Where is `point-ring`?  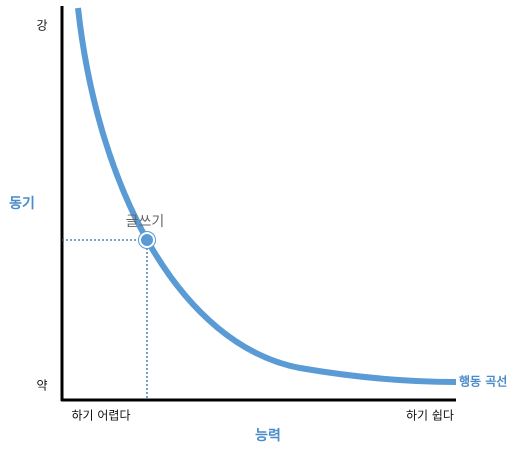 point-ring is located at coordinates (147, 240).